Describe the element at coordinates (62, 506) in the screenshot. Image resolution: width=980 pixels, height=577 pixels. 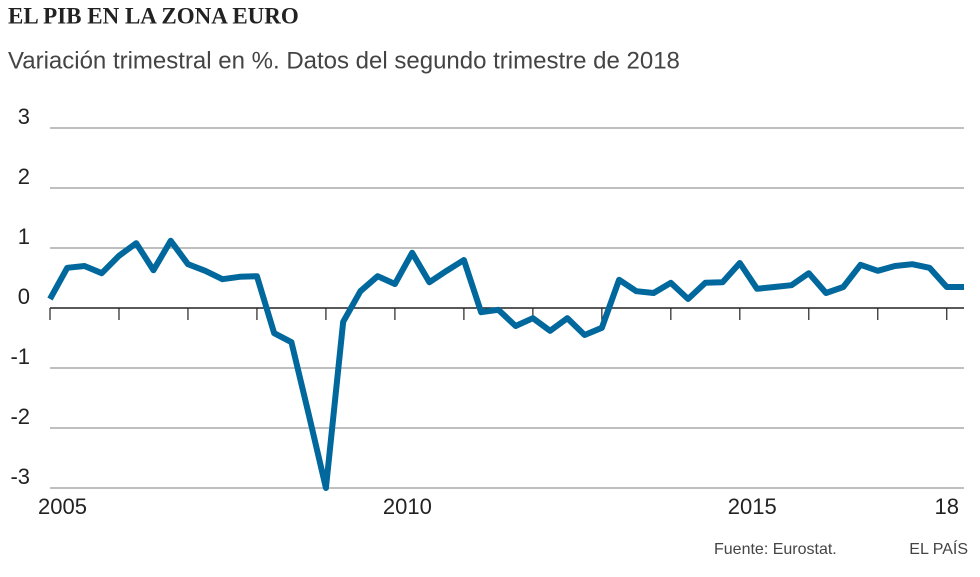
I see `x-tick-label: 2005` at that location.